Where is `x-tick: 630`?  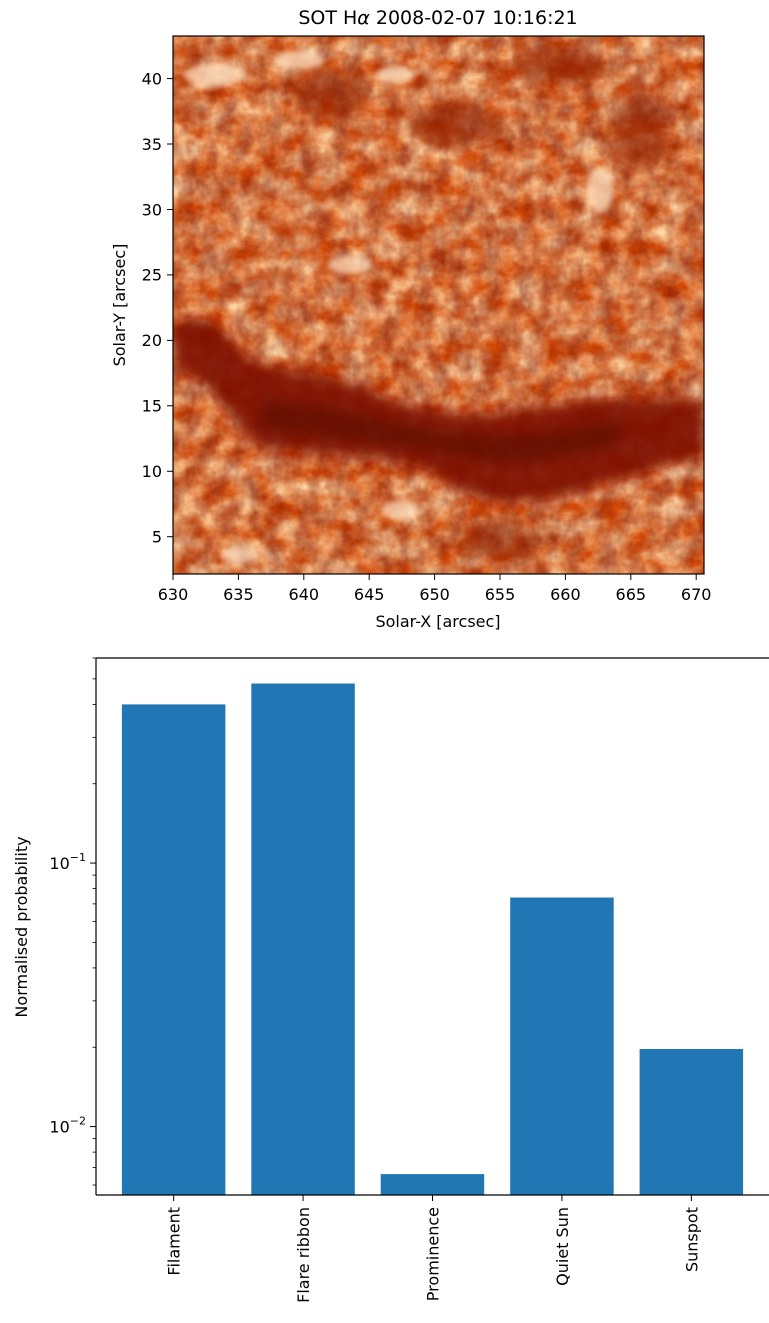 x-tick: 630 is located at coordinates (173, 589).